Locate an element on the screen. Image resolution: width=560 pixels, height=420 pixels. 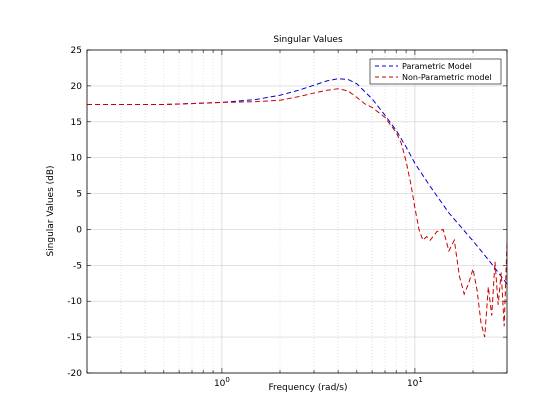
y-tick-label: -15 is located at coordinates (74, 338).